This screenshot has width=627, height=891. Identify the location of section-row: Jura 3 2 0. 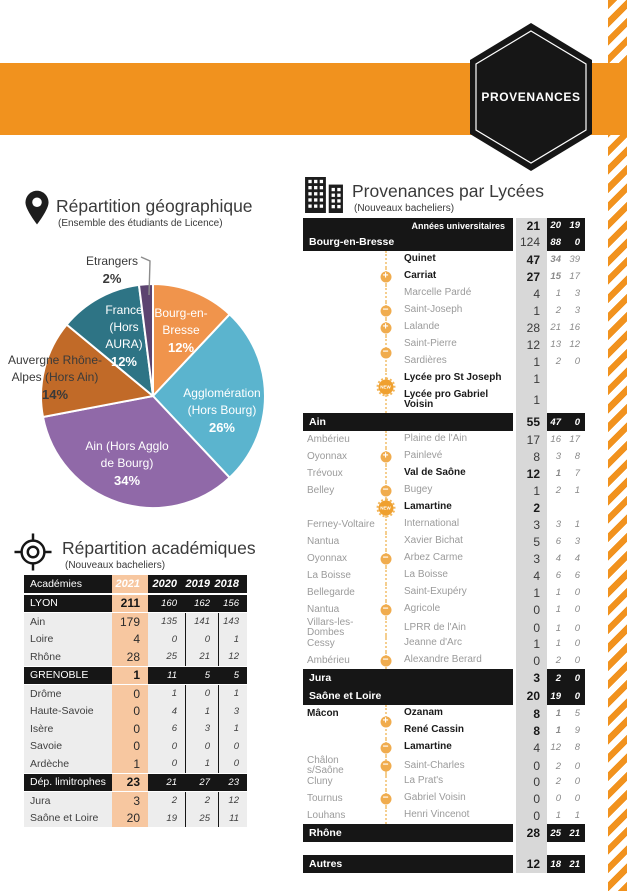
(444, 678).